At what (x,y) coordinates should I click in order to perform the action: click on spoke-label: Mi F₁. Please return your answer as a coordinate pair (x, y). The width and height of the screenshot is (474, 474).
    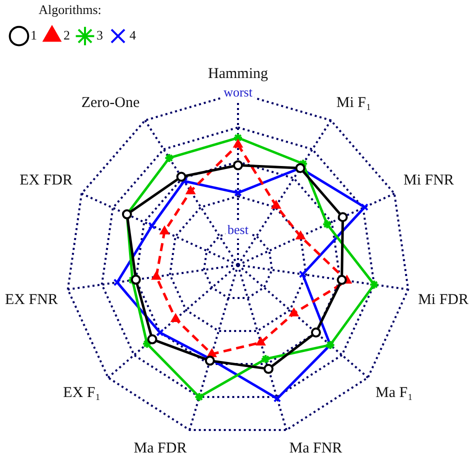
    Looking at the image, I should click on (354, 102).